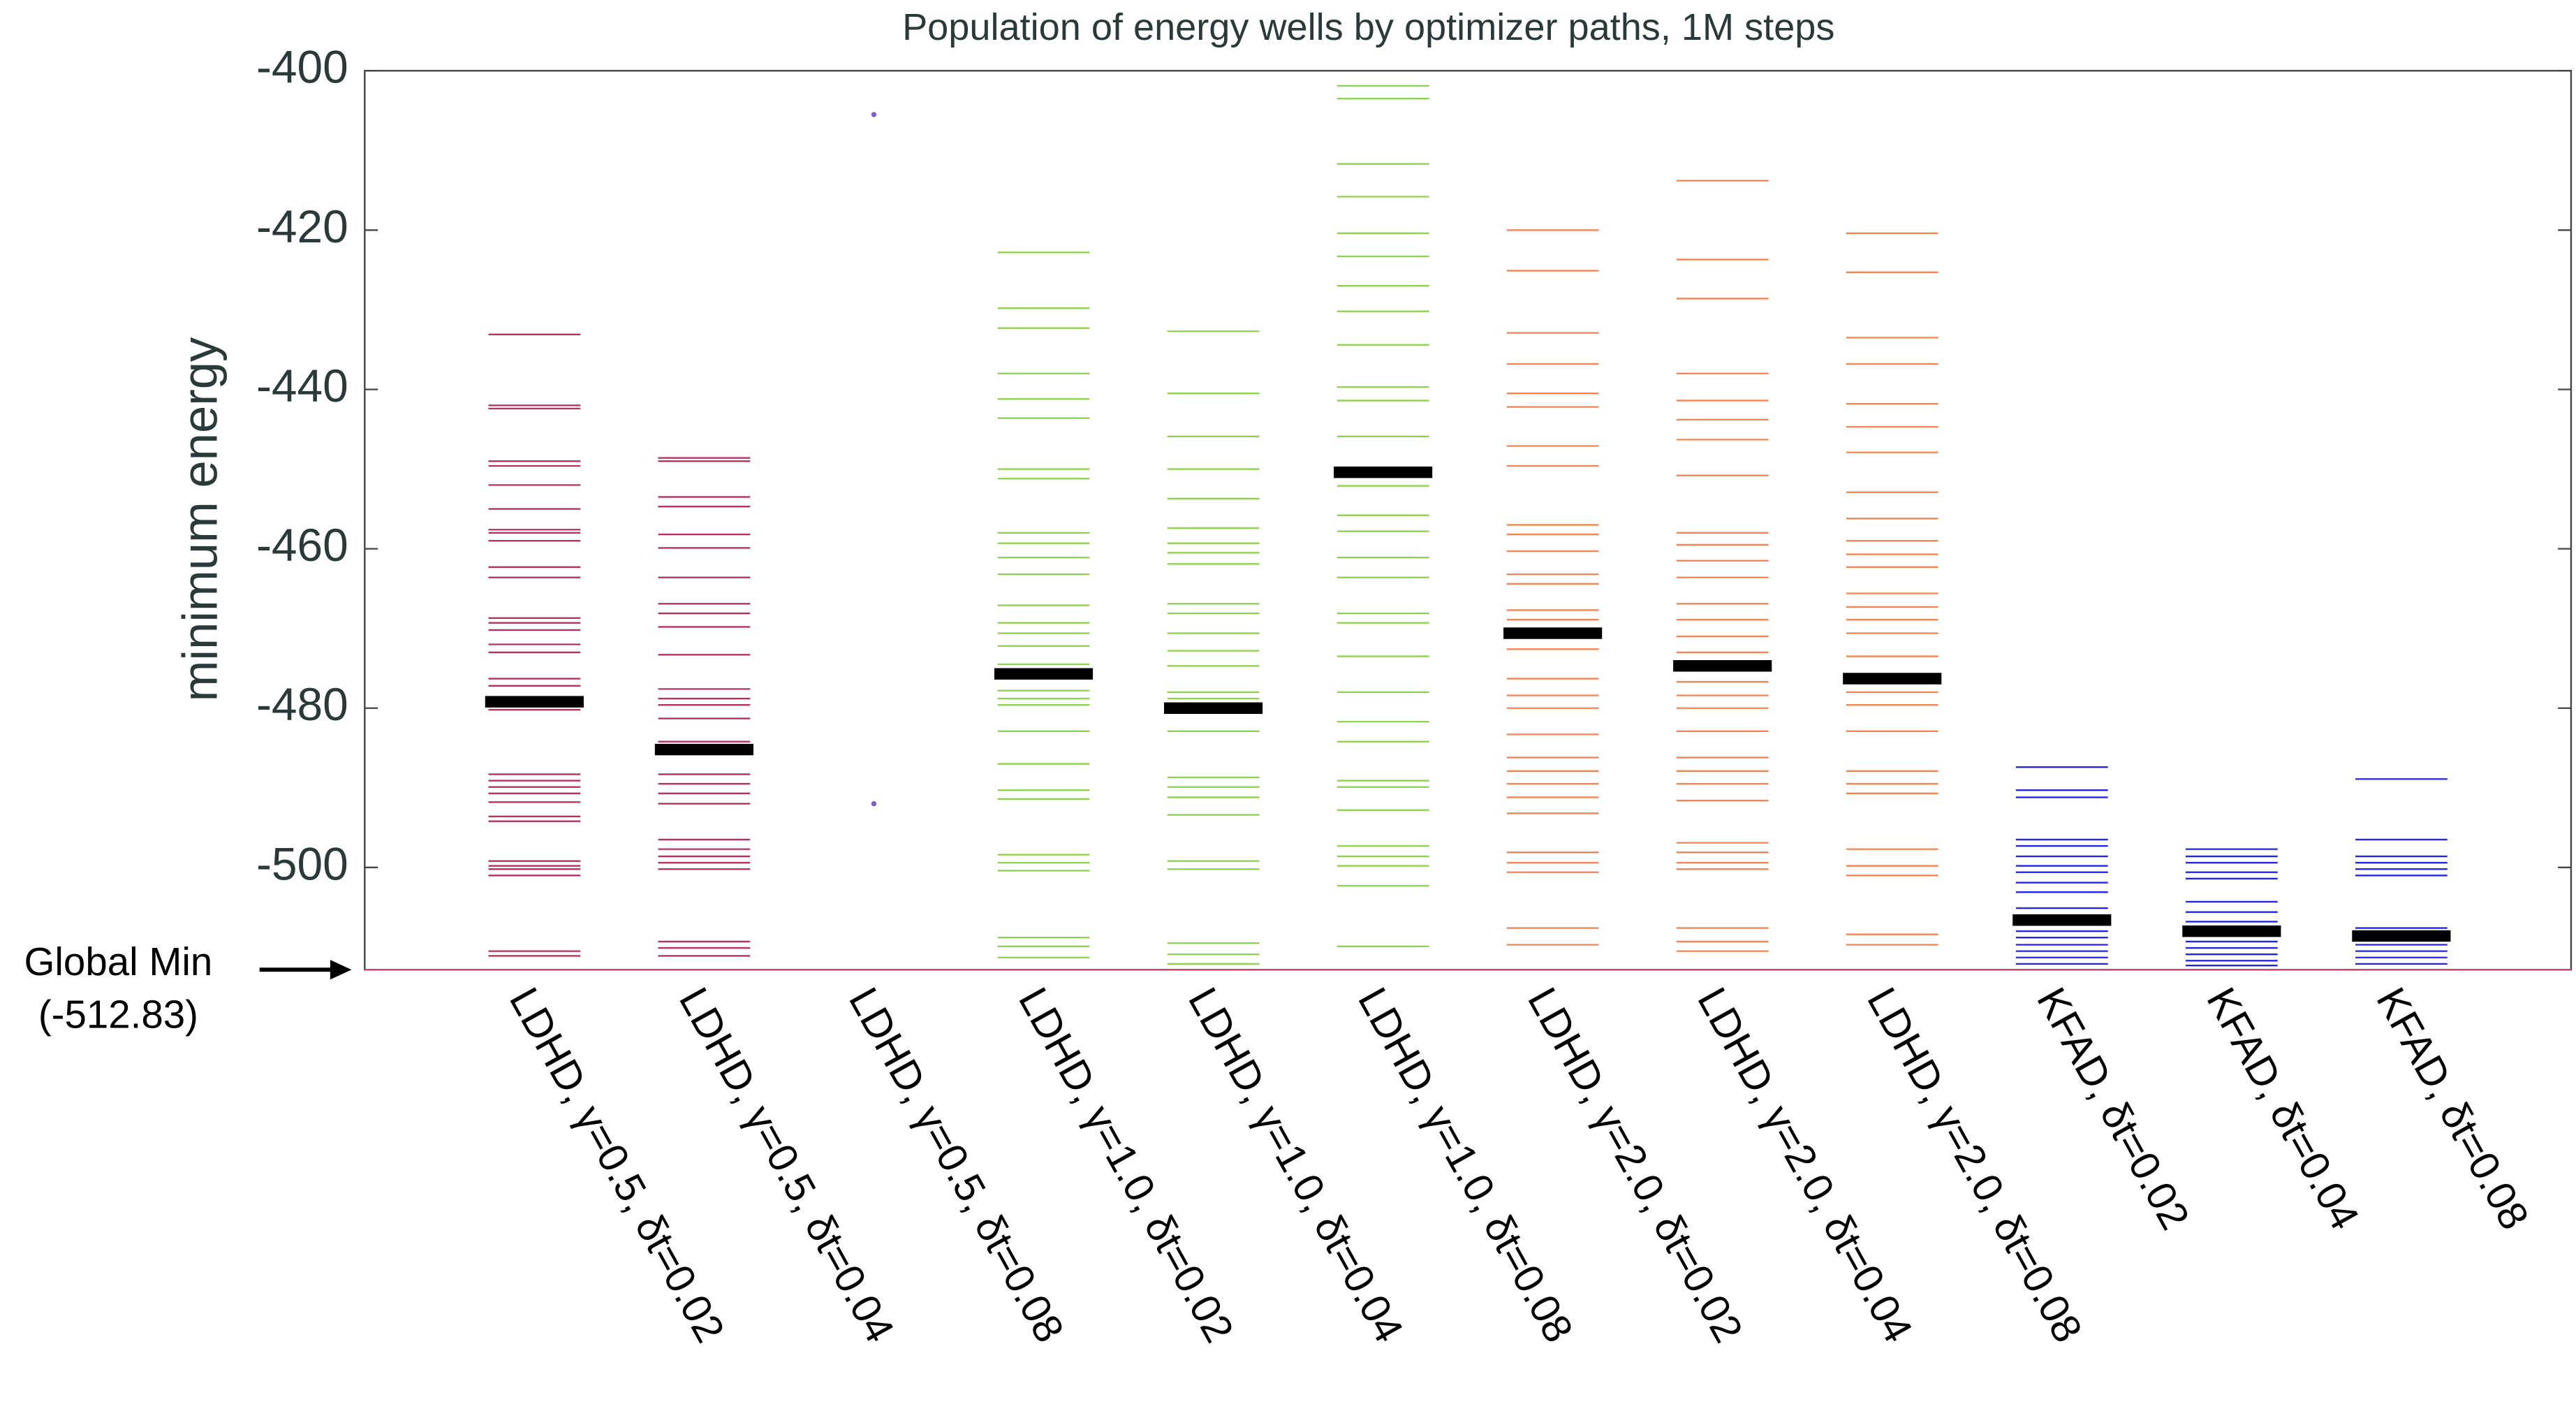 This screenshot has width=2576, height=1425. Describe the element at coordinates (199, 519) in the screenshot. I see `y-axis-label: minimum energy` at that location.